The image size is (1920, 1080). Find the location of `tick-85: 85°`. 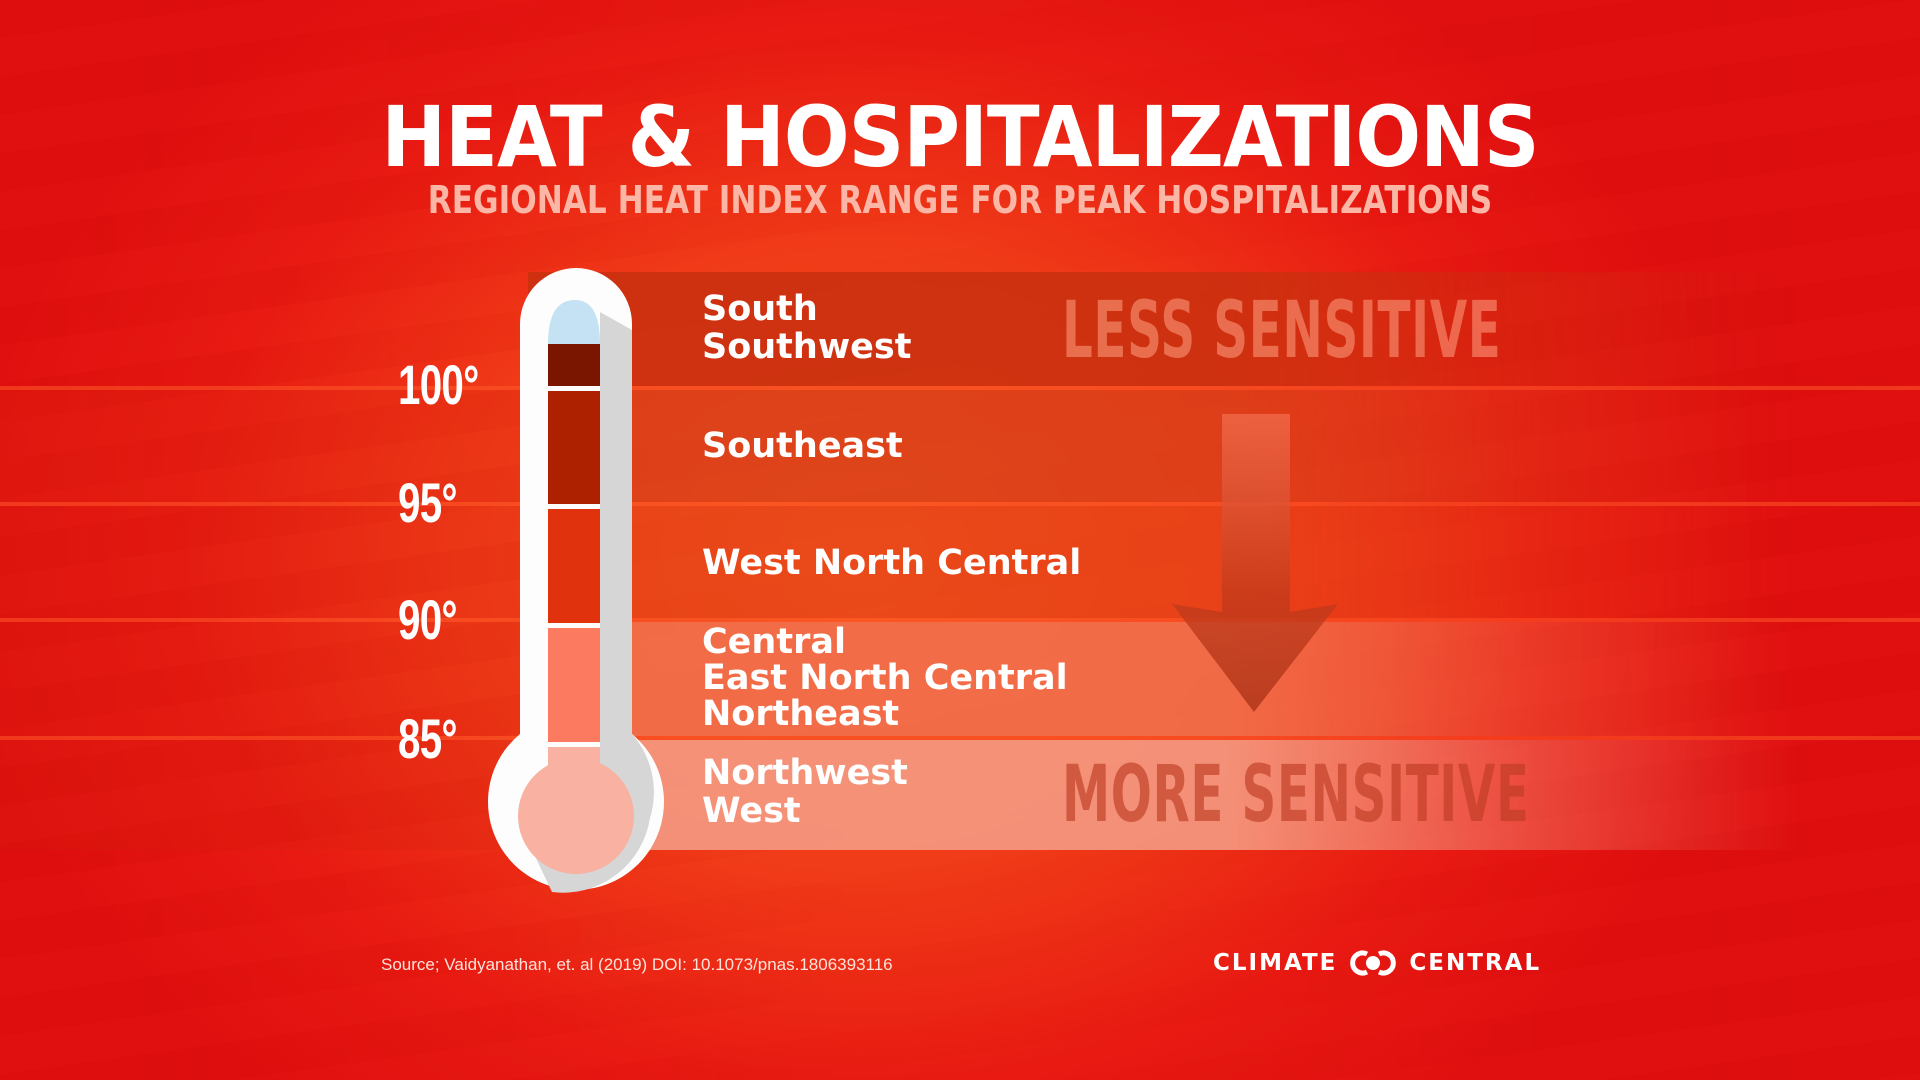

tick-85: 85° is located at coordinates (428, 738).